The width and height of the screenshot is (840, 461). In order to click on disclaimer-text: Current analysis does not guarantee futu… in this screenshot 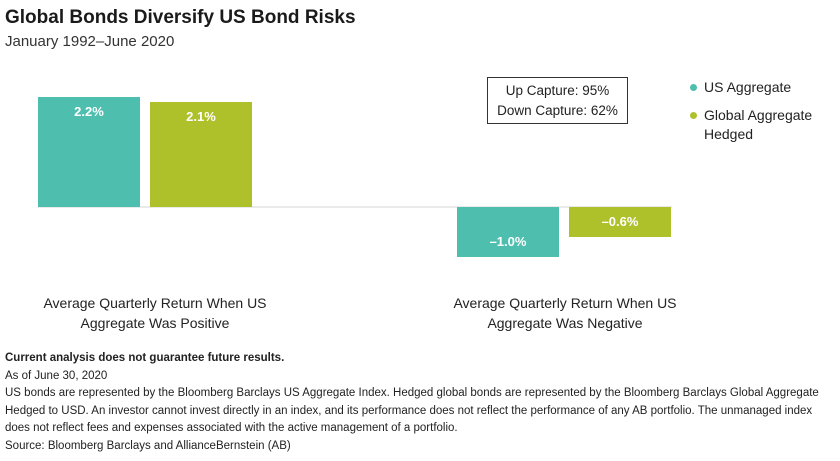, I will do `click(145, 358)`.